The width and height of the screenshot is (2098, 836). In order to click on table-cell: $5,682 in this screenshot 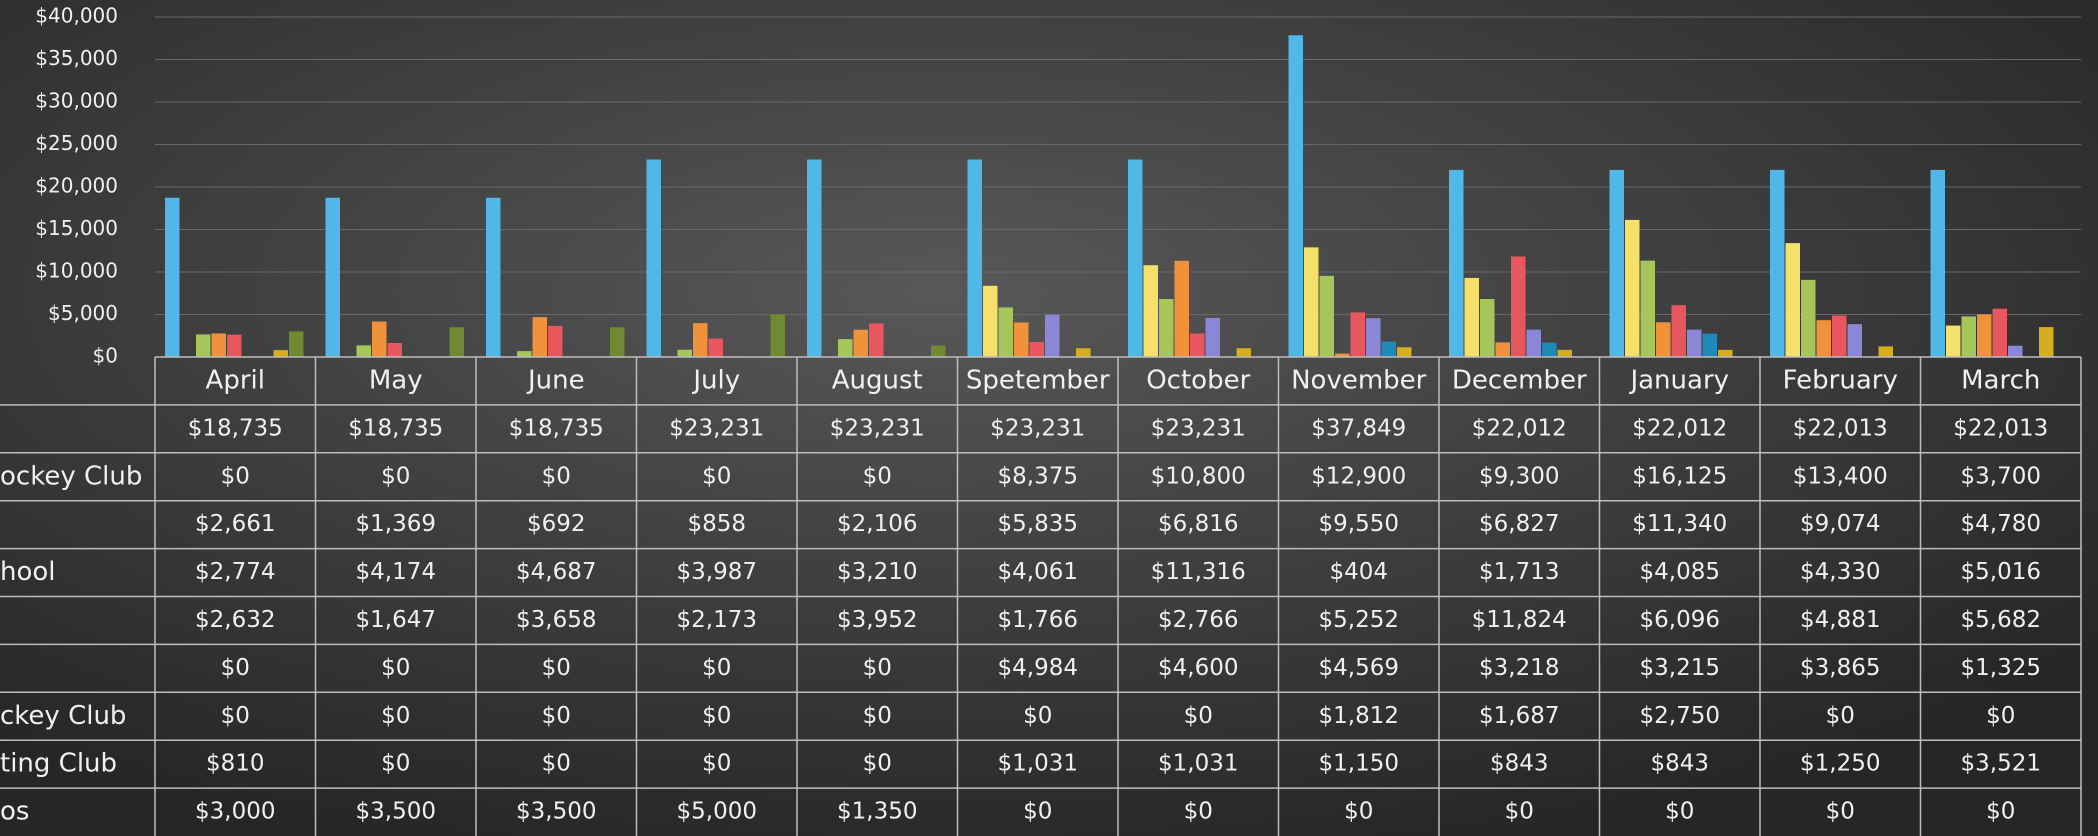, I will do `click(2001, 620)`.